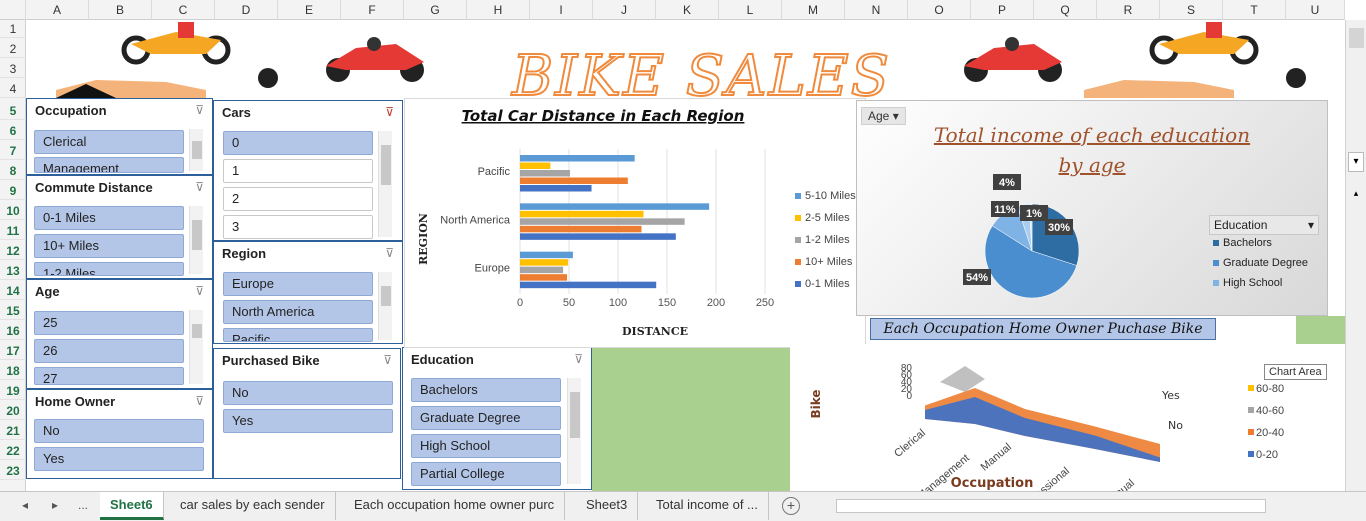 This screenshot has height=521, width=1366. What do you see at coordinates (109, 218) in the screenshot?
I see `slicer-item: 0-1 Miles` at bounding box center [109, 218].